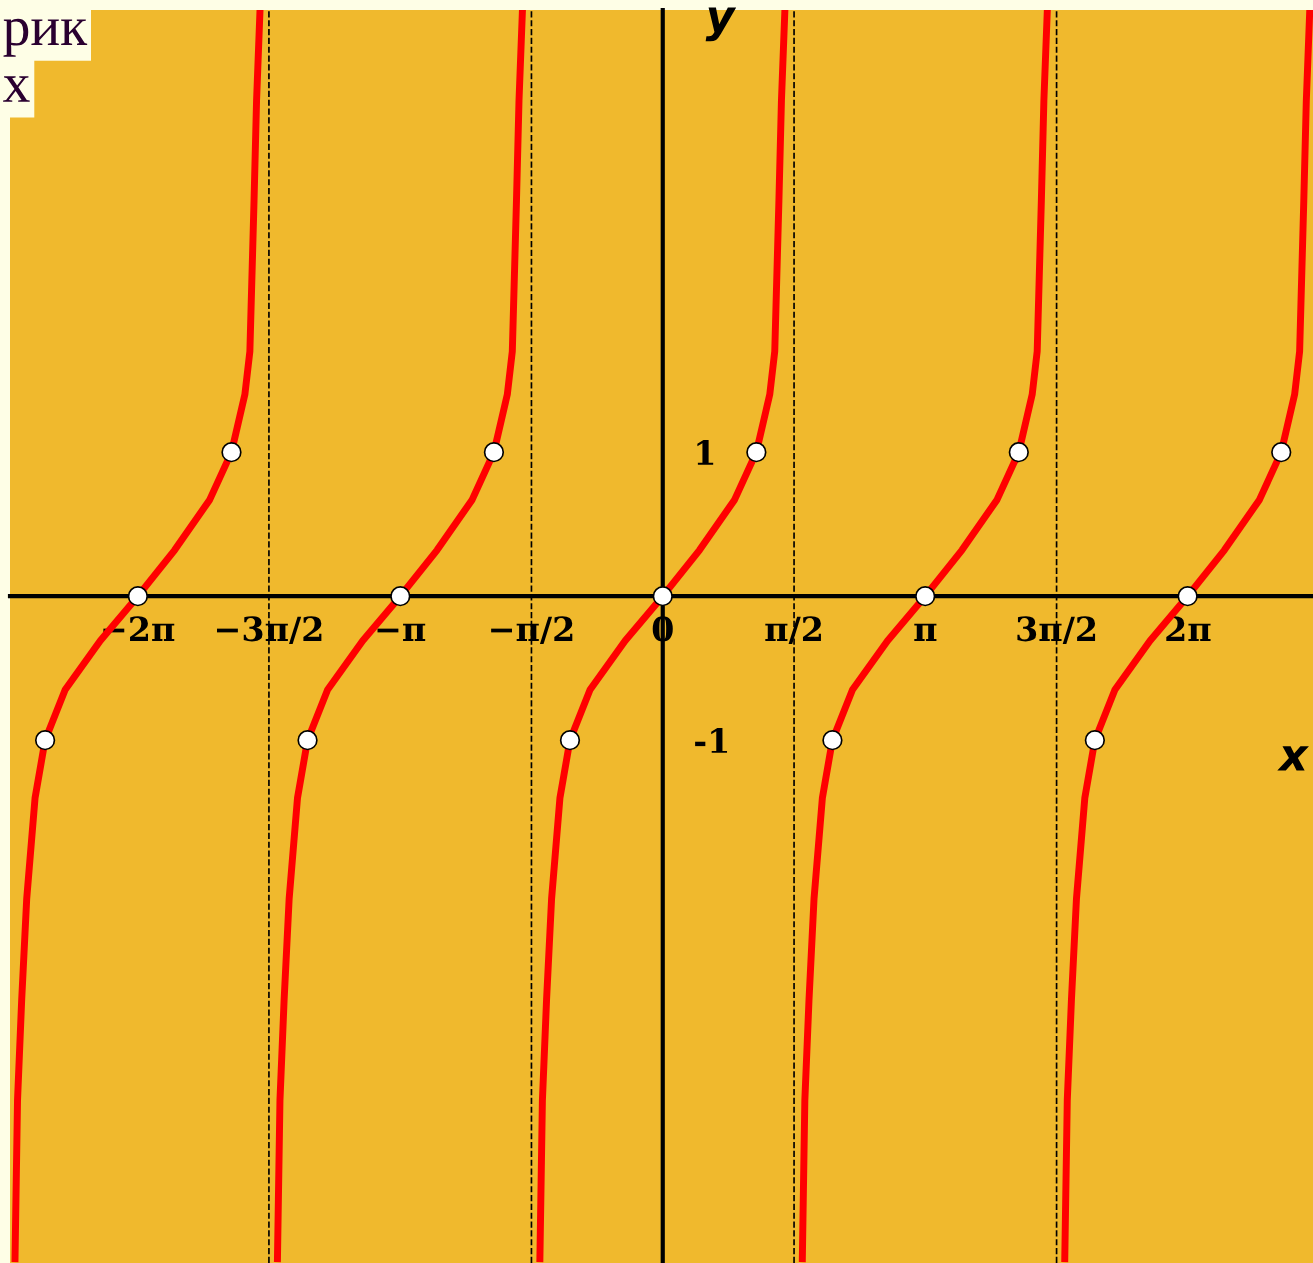 The width and height of the screenshot is (1313, 1263). What do you see at coordinates (705, 452) in the screenshot?
I see `y-tick-label: 1` at bounding box center [705, 452].